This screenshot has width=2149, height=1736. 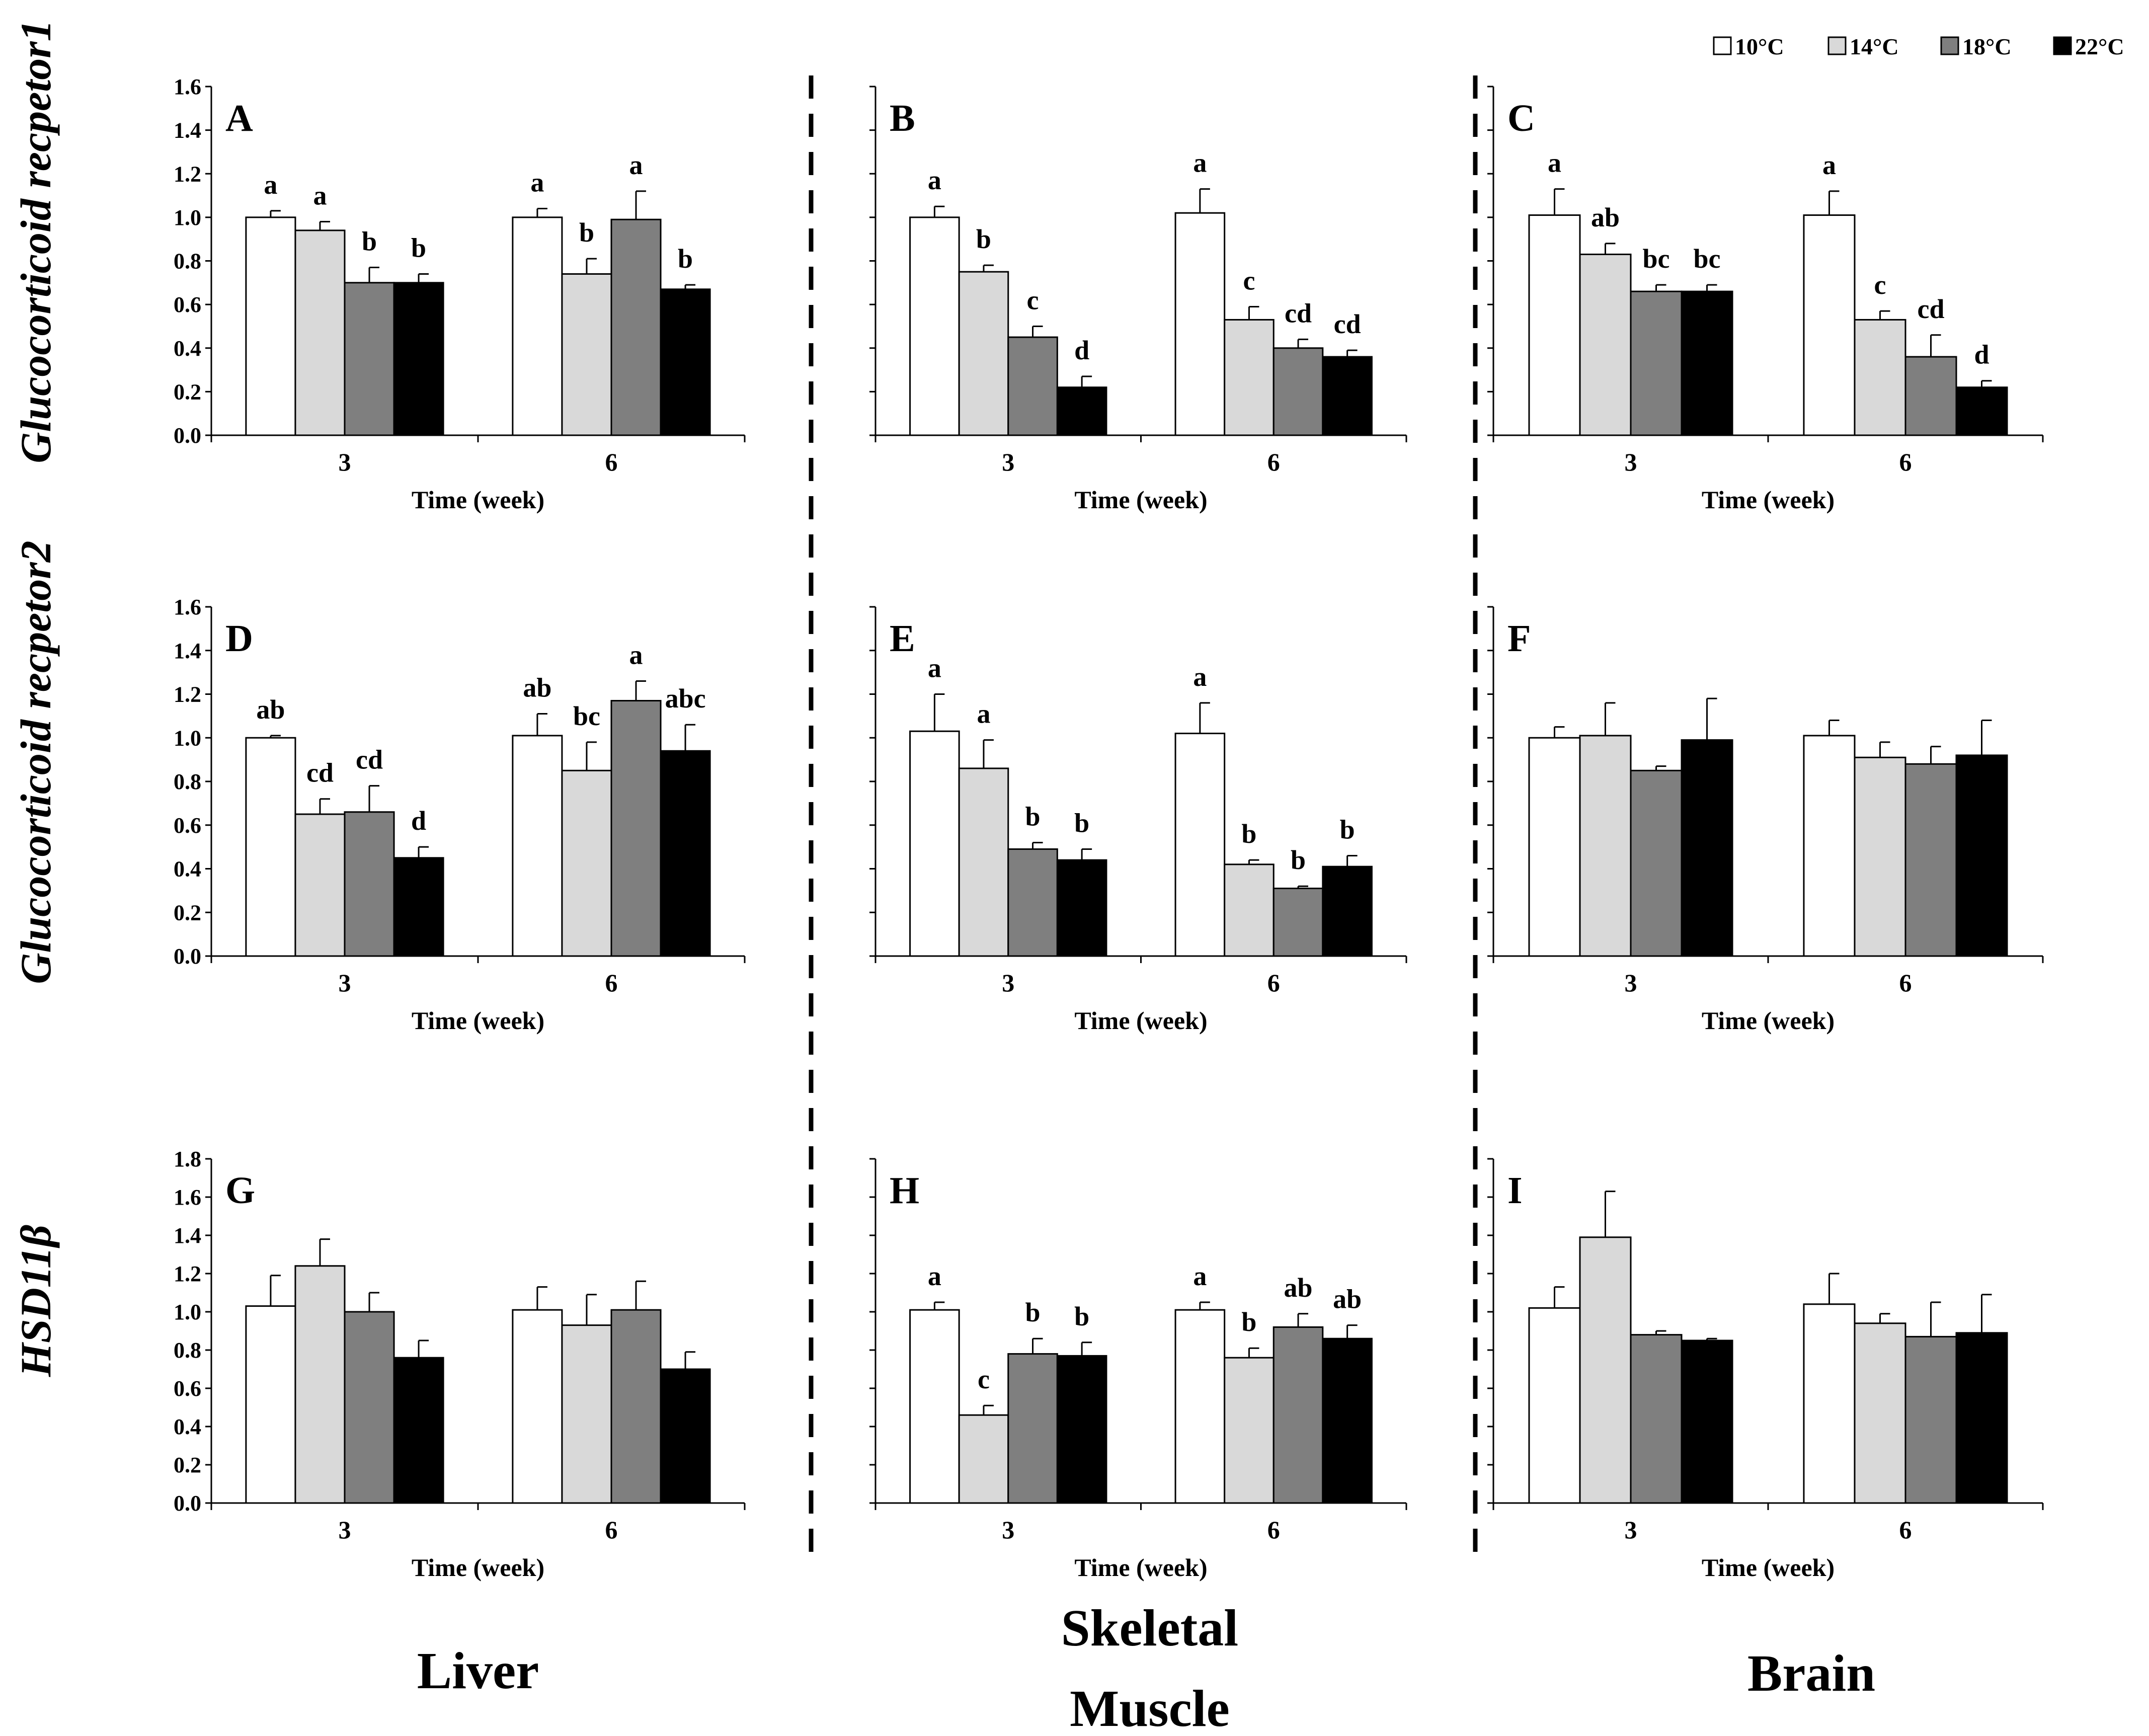 What do you see at coordinates (1829, 1403) in the screenshot?
I see `bar-i-w6-s1` at bounding box center [1829, 1403].